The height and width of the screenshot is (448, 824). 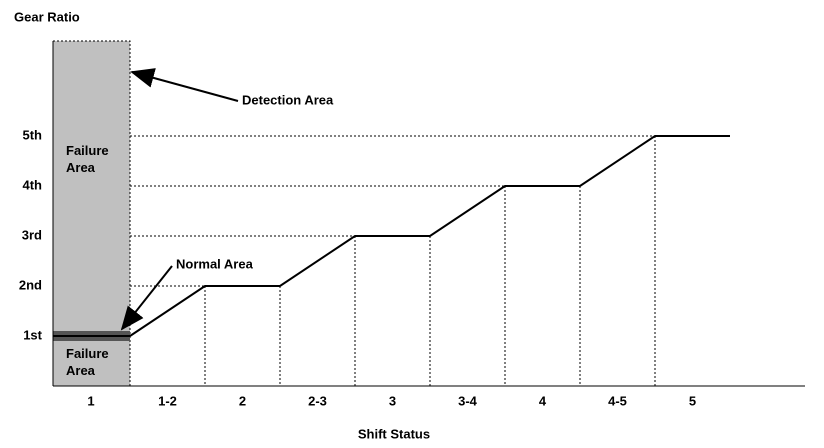 I want to click on y-tick-label: 2nd, so click(x=30, y=284).